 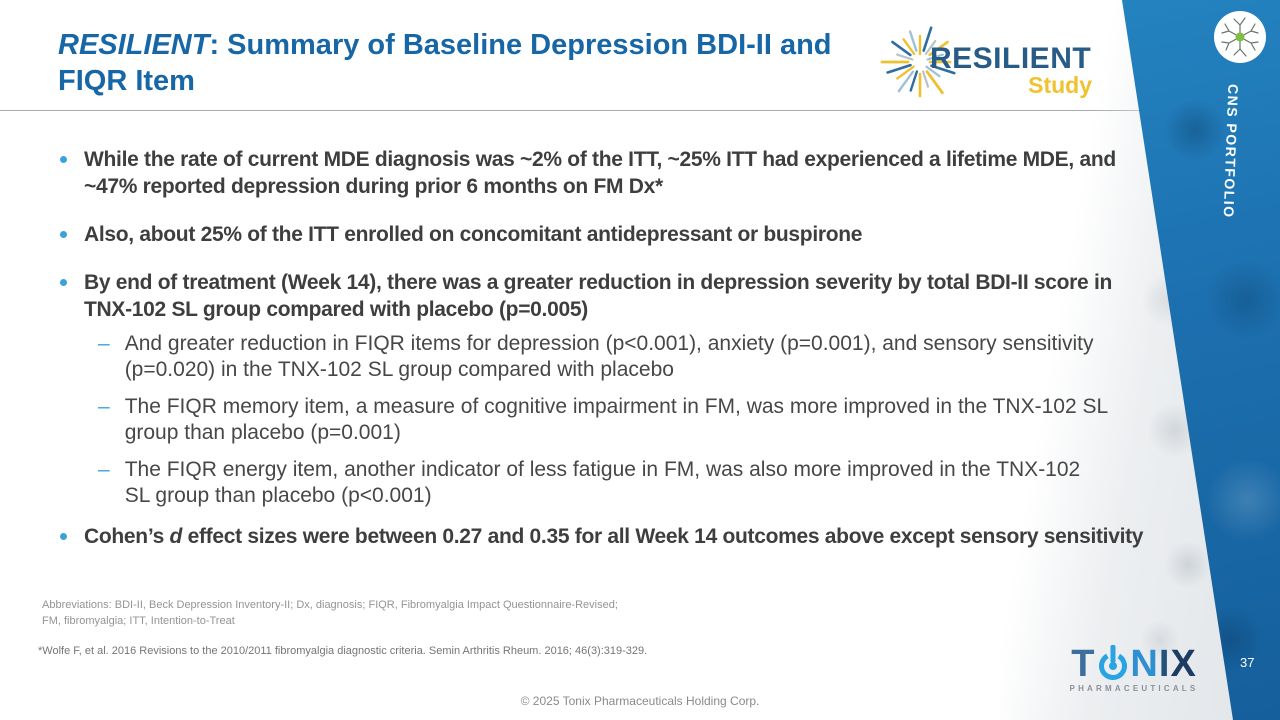 I want to click on resilient-logo-study: Study, so click(x=1060, y=85).